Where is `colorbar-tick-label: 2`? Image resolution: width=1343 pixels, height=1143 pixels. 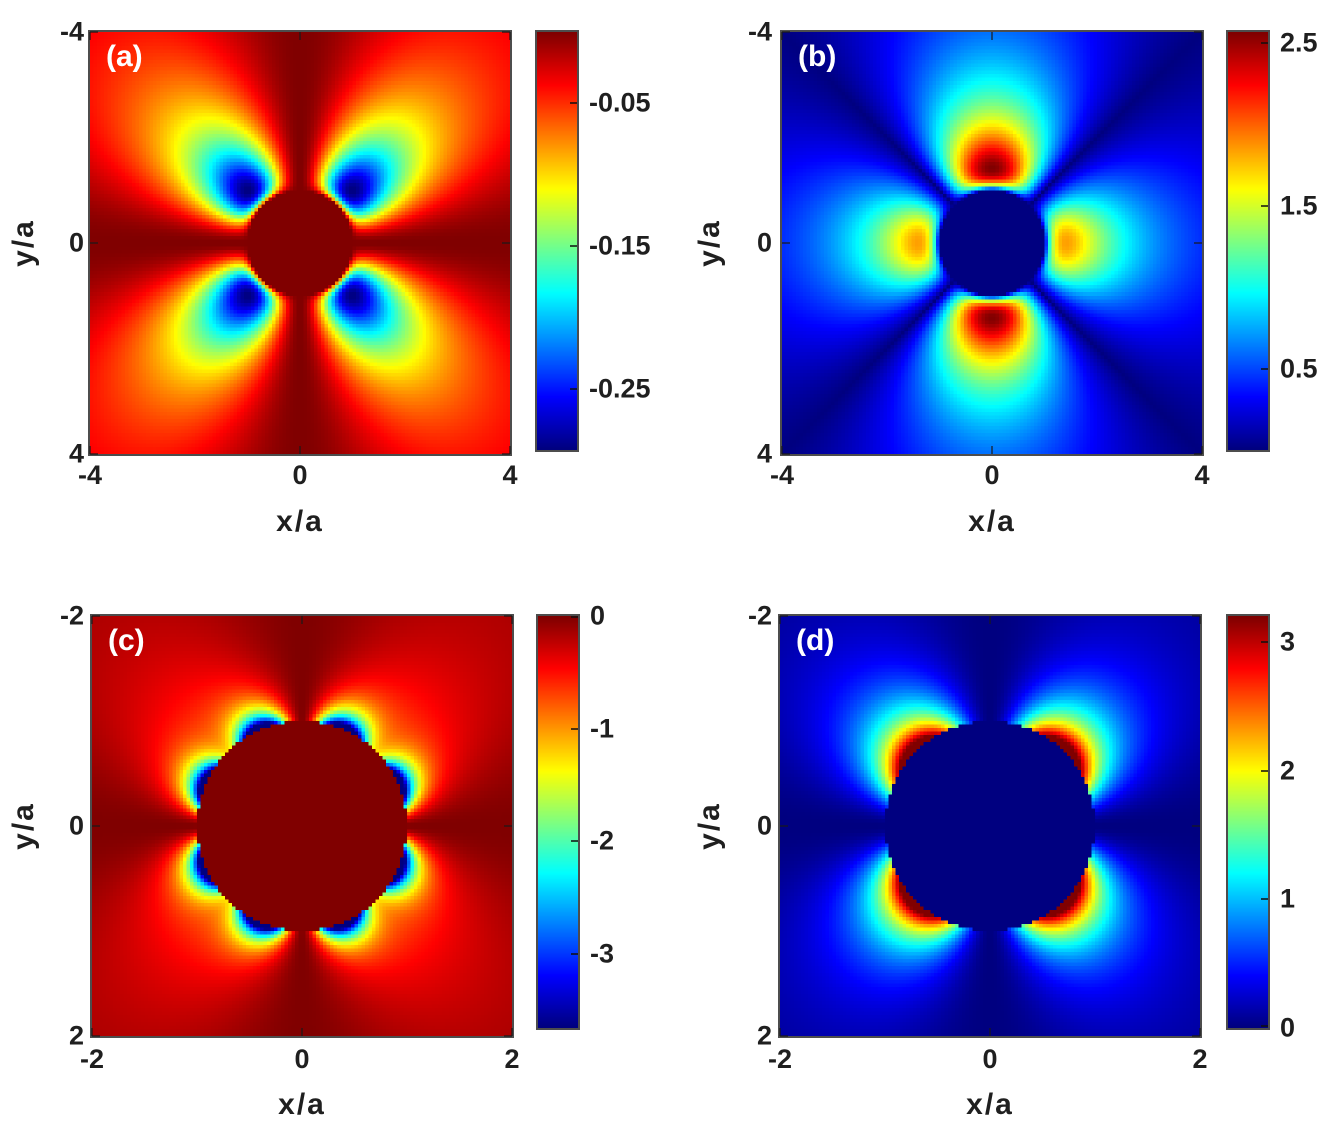 colorbar-tick-label: 2 is located at coordinates (1288, 770).